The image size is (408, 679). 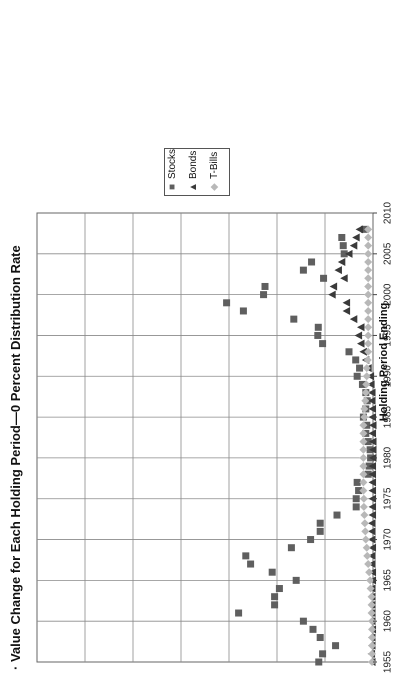 I want to click on year-tick-label: 1980, so click(x=388, y=457).